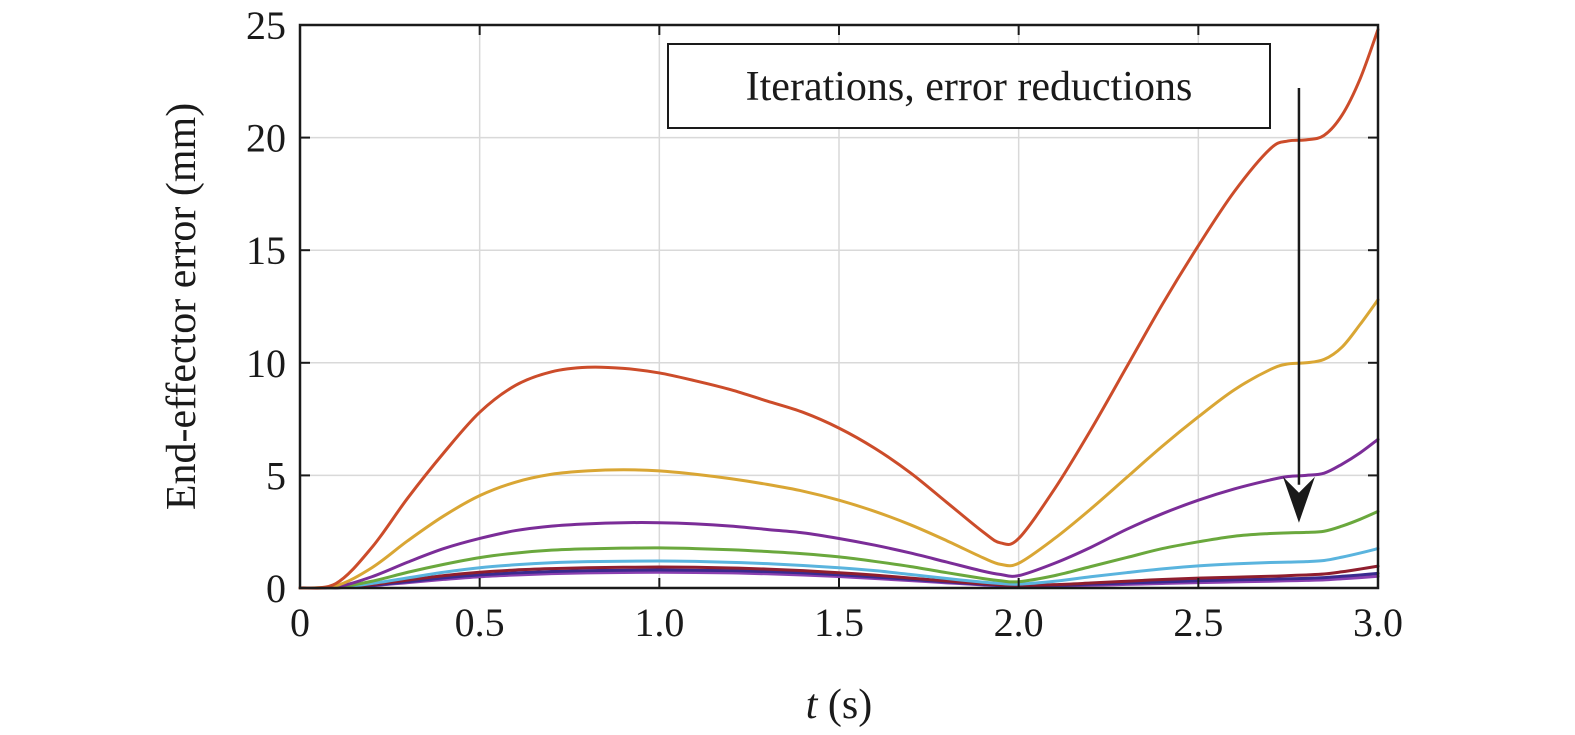 This screenshot has height=735, width=1575. I want to click on y-tick-label: 0, so click(276, 588).